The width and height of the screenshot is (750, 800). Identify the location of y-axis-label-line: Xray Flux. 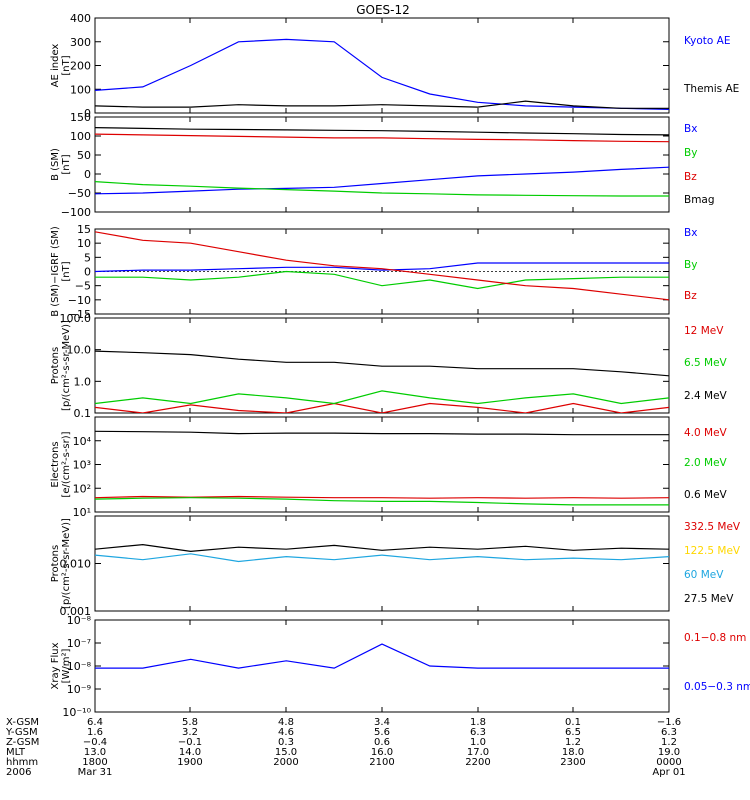
(55, 665).